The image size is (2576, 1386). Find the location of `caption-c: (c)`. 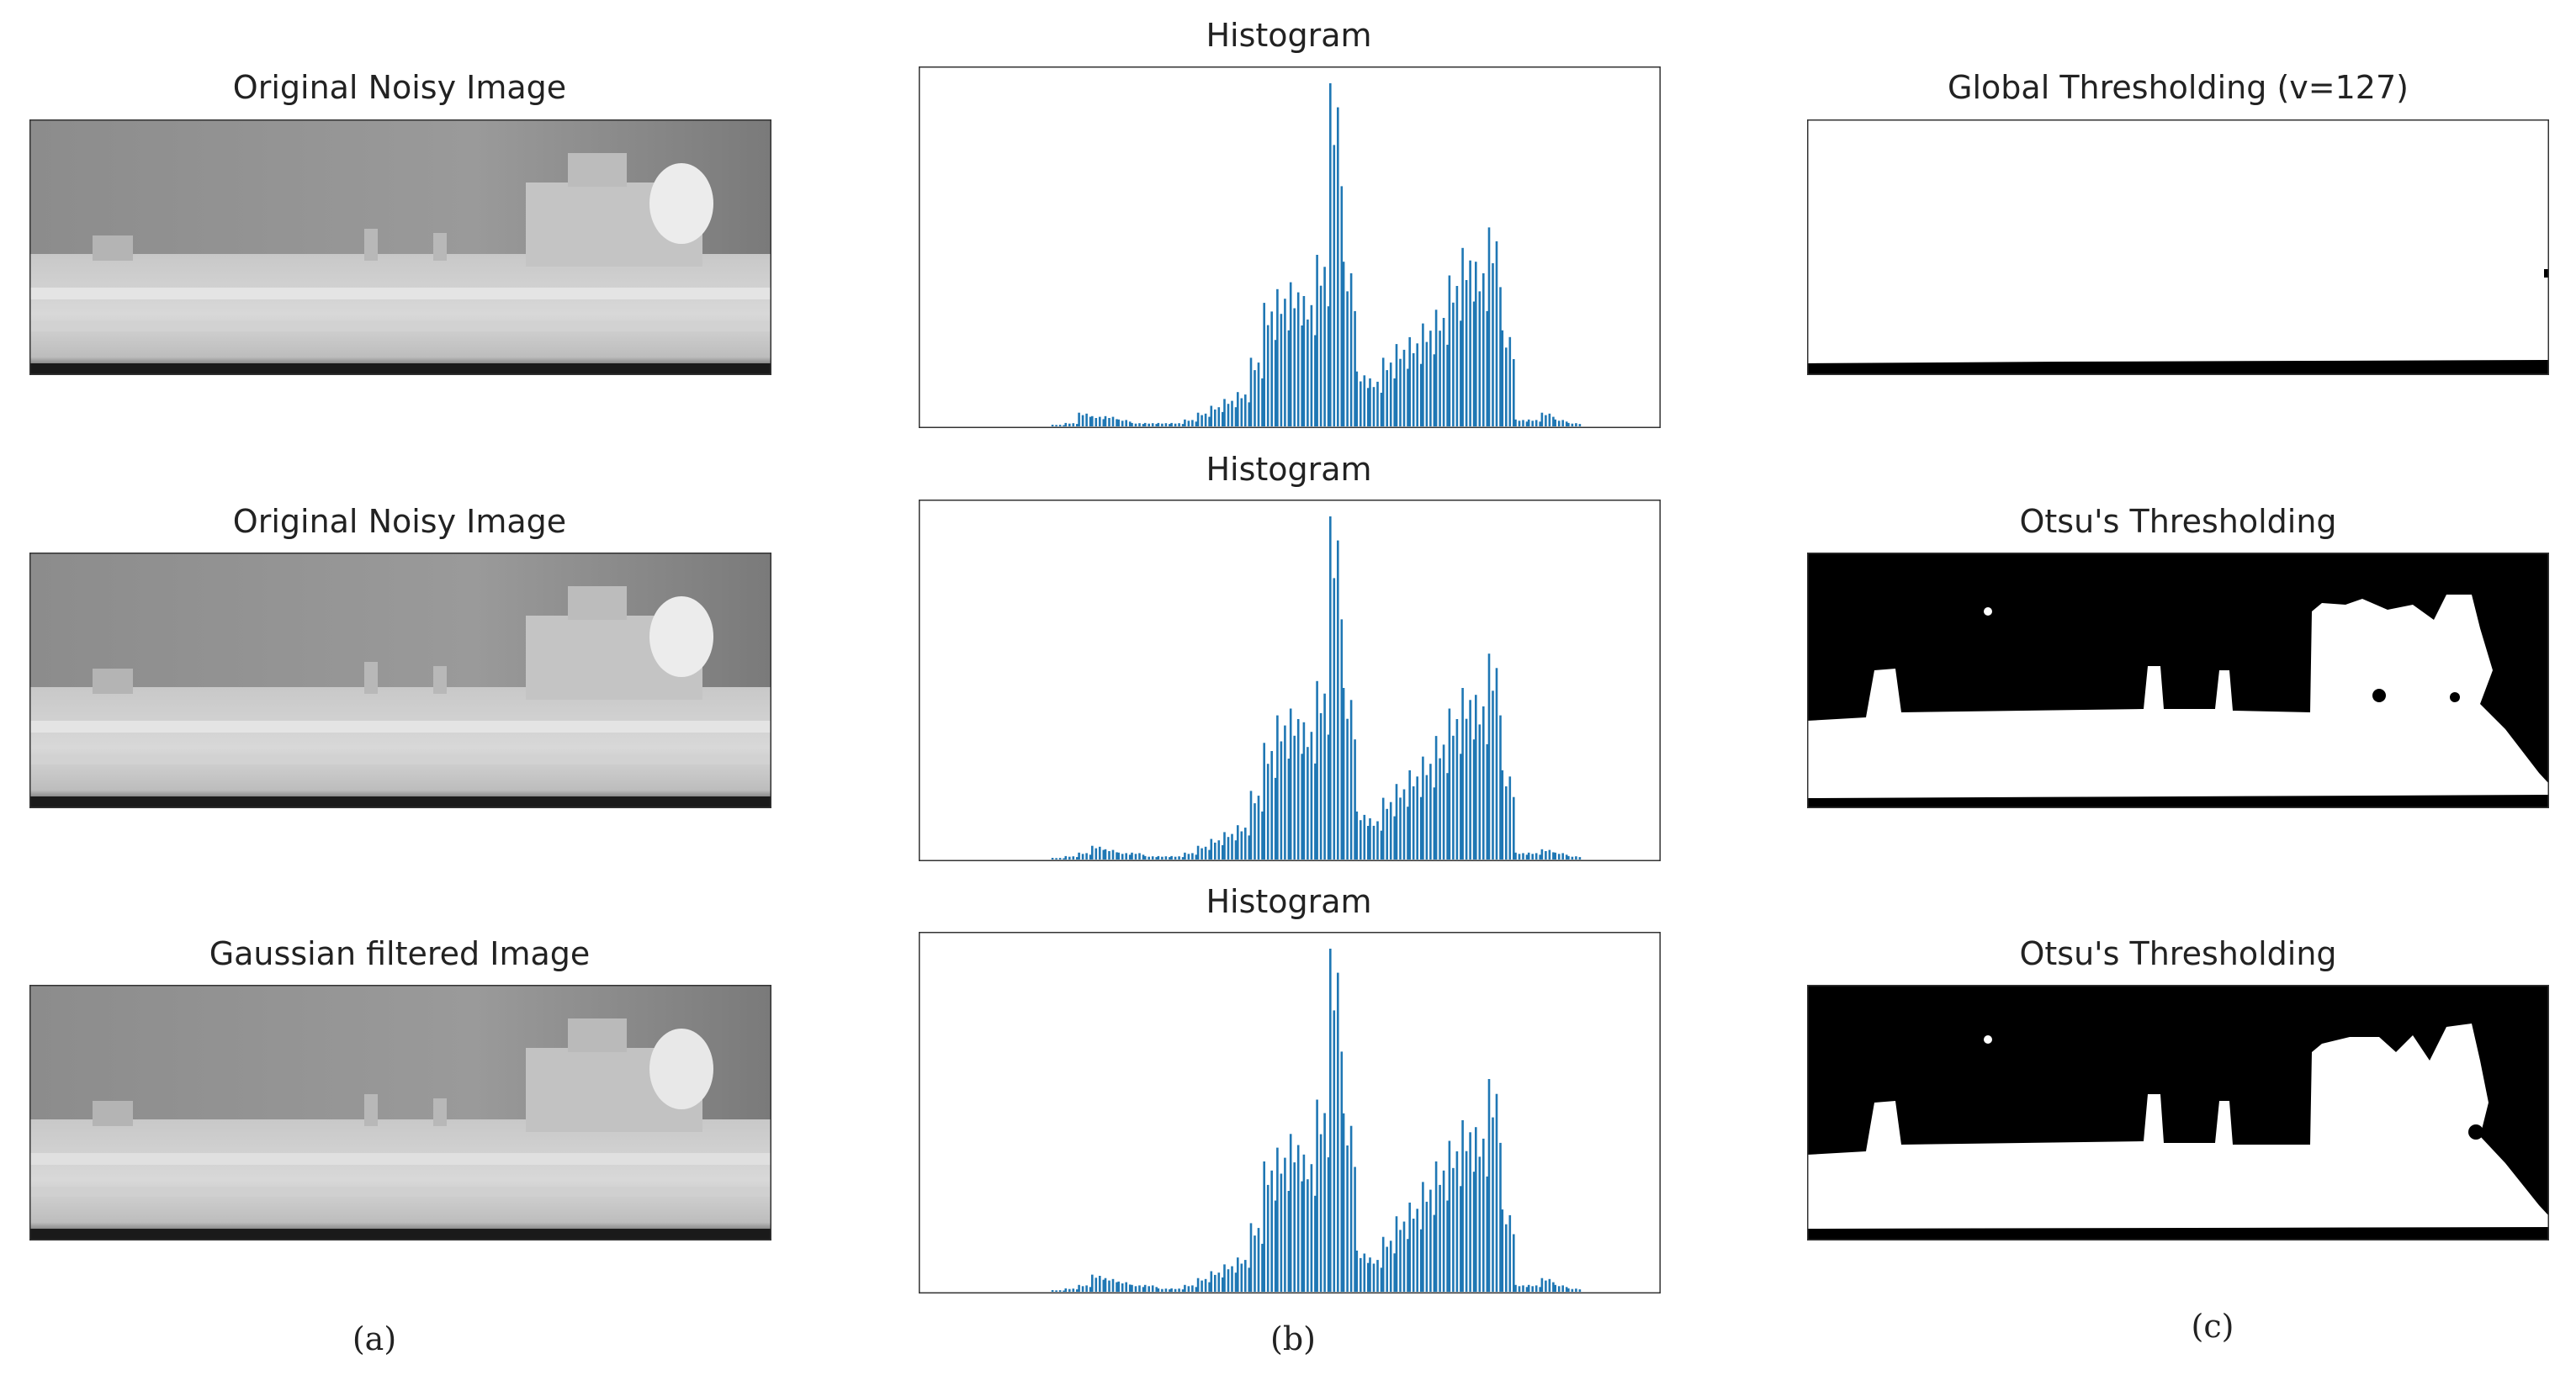

caption-c: (c) is located at coordinates (2212, 1327).